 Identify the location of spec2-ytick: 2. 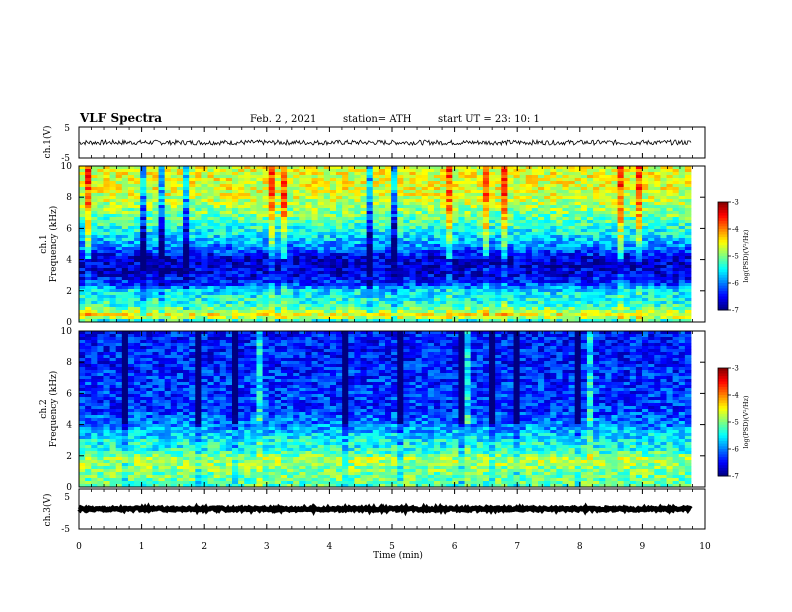
(69, 457).